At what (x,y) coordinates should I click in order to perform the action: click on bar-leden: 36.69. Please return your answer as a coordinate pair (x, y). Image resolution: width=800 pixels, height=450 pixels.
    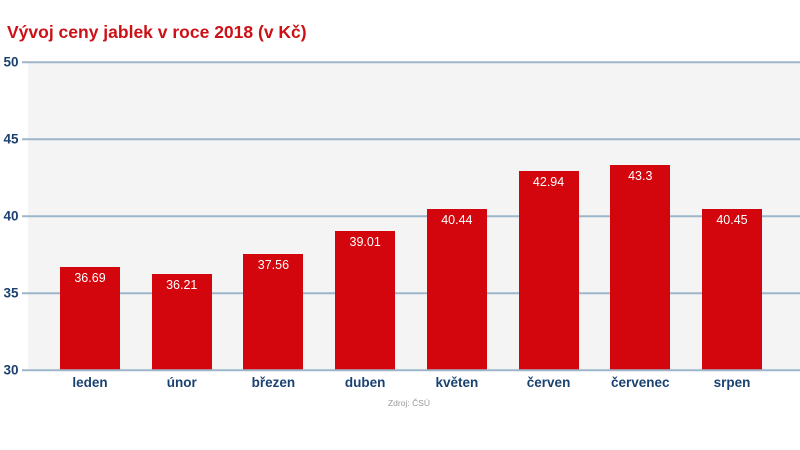
    Looking at the image, I should click on (90, 318).